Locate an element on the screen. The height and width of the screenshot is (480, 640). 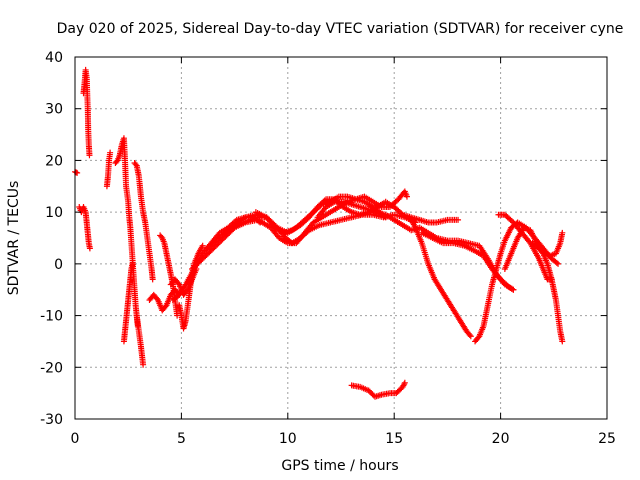
y-tick-label-6: 30 is located at coordinates (54, 110).